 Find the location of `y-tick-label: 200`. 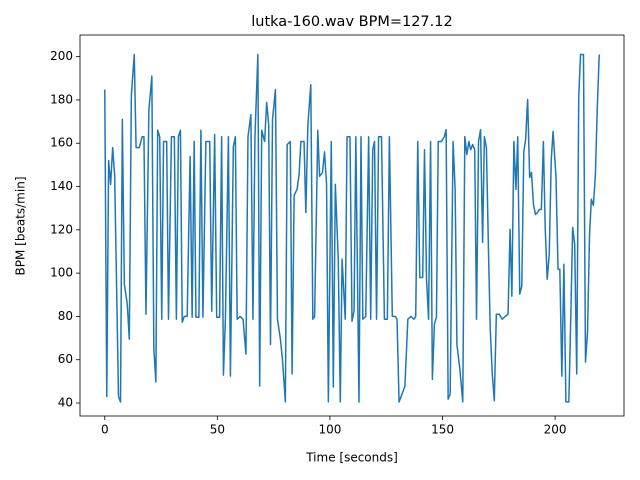

y-tick-label: 200 is located at coordinates (61, 56).